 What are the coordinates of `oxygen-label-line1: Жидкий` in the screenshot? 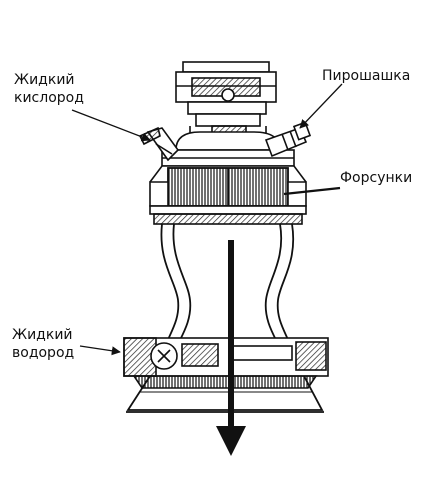 It's located at (44, 80).